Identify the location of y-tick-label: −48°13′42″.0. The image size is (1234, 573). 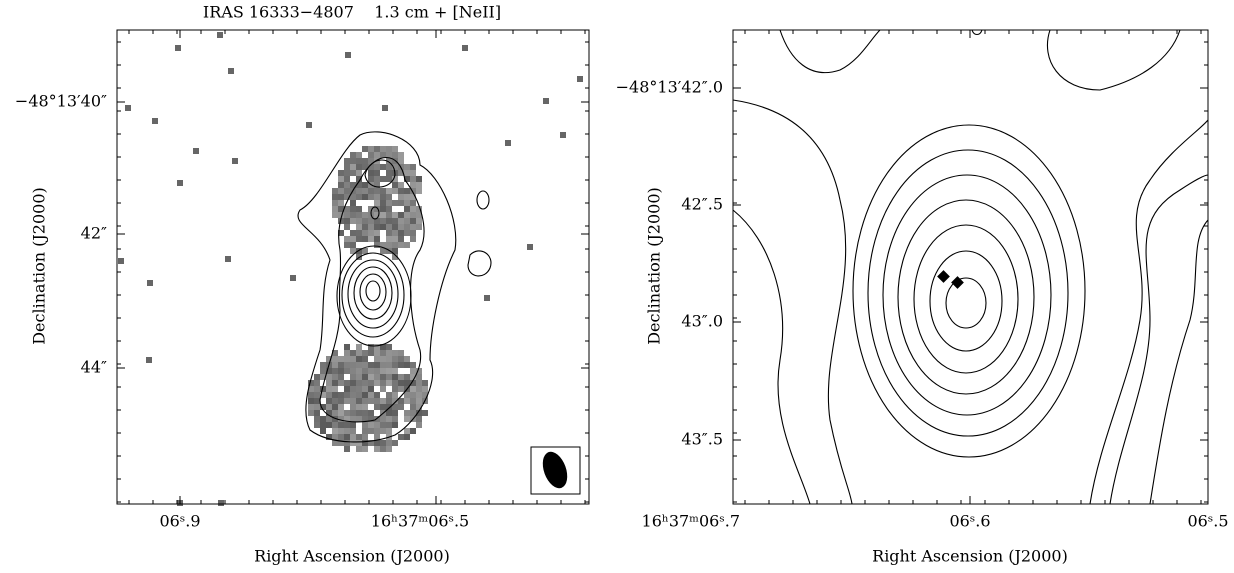
(669, 87).